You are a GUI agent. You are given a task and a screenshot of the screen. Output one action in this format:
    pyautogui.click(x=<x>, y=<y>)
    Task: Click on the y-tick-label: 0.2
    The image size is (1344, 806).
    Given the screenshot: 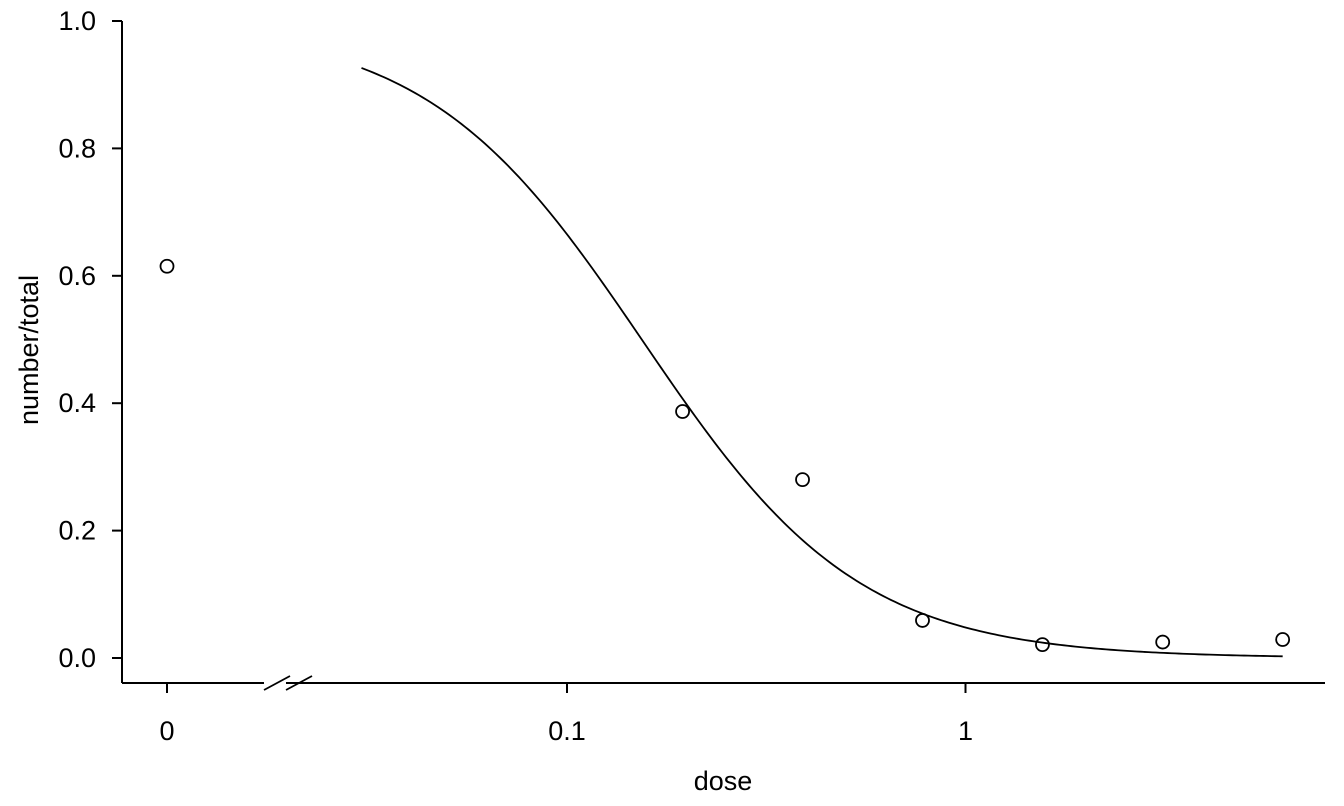 What is the action you would take?
    pyautogui.click(x=77, y=531)
    